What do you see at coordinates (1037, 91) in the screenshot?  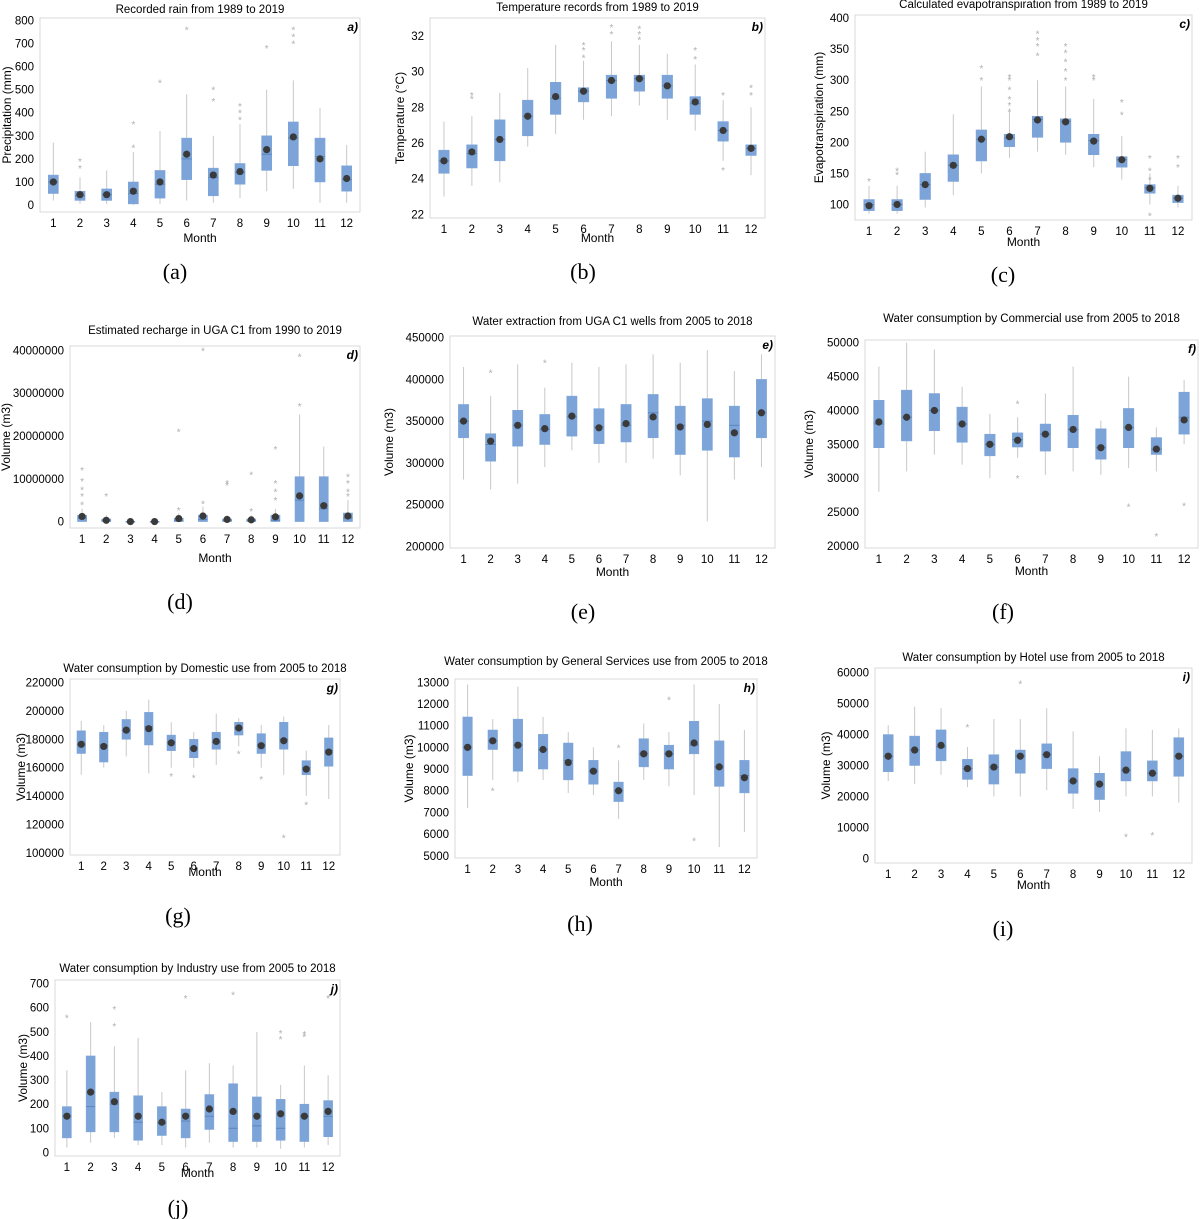 I see `box-month-7: ****` at bounding box center [1037, 91].